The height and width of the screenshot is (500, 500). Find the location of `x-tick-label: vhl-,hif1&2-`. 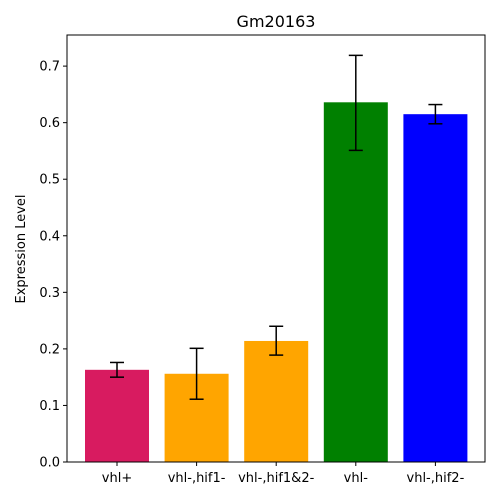

x-tick-label: vhl-,hif1&2- is located at coordinates (276, 478).